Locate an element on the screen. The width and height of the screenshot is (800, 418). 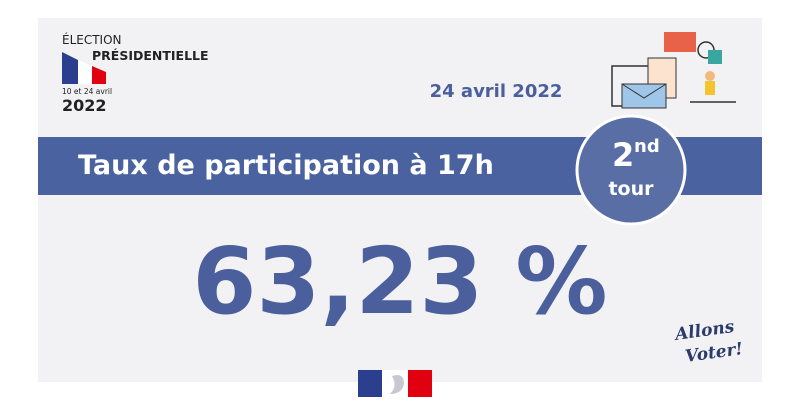
date: 24 avril 2022 is located at coordinates (496, 91).